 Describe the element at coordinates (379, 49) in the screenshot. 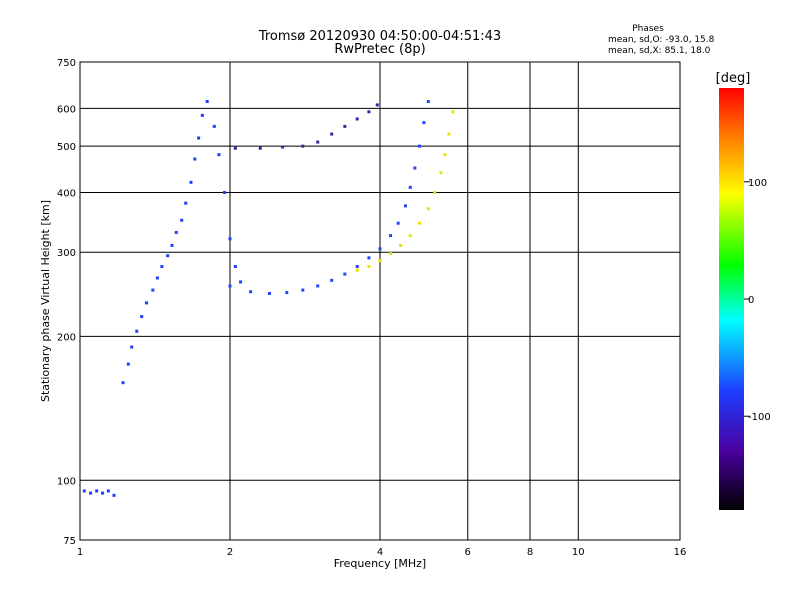

I see `chart-subtitle: RwPretec (8p)` at that location.